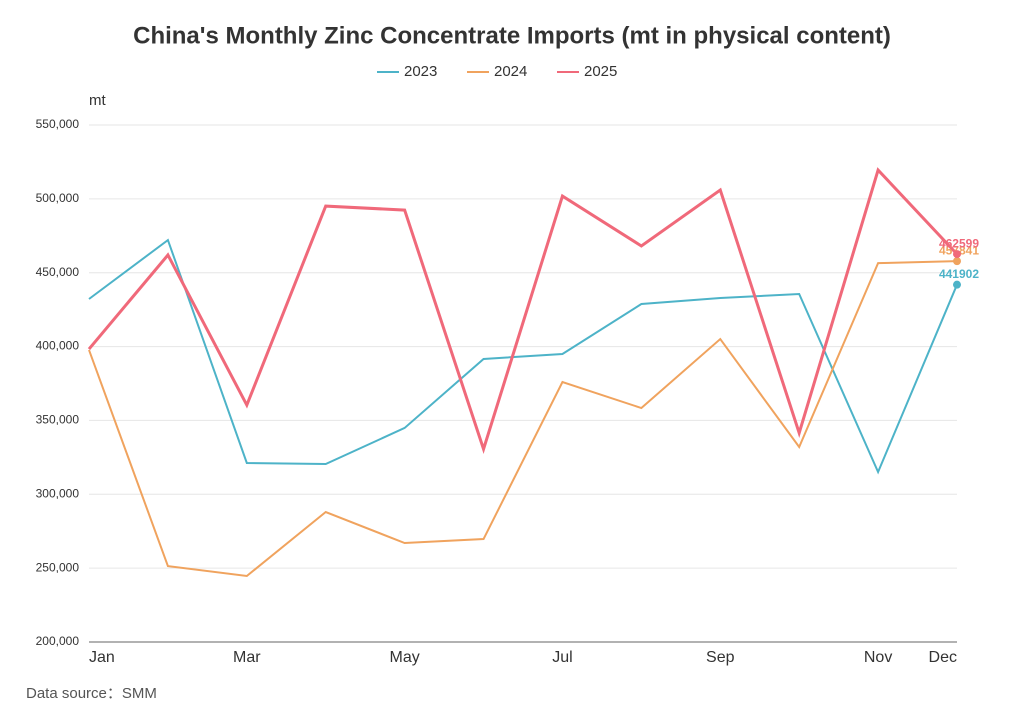 This screenshot has width=1024, height=722. I want to click on y-tick-label: 300,000, so click(58, 493).